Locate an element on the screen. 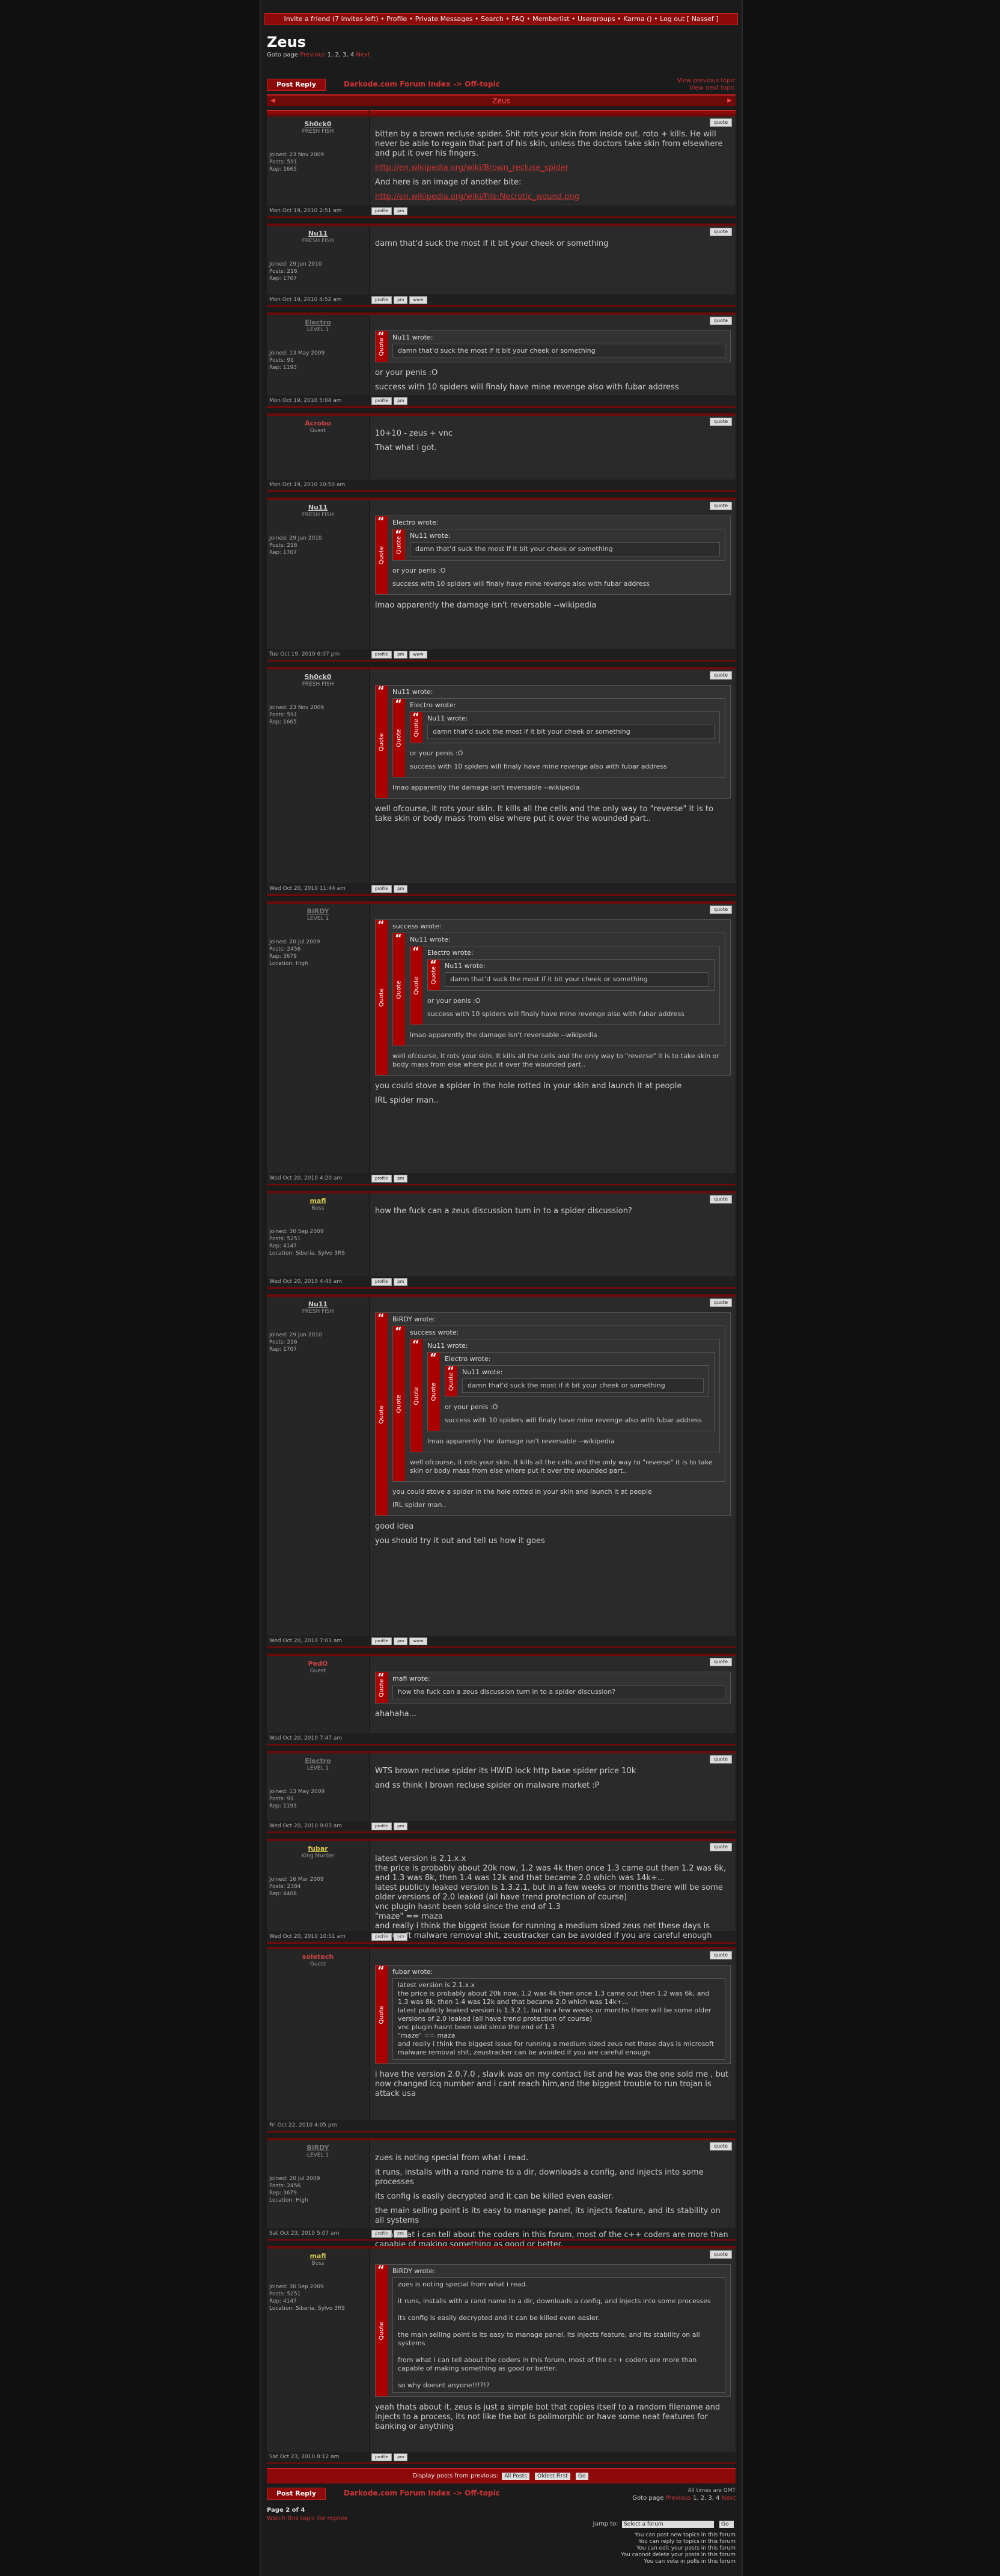  view-topic-links: View previous topic View next topic is located at coordinates (706, 85).